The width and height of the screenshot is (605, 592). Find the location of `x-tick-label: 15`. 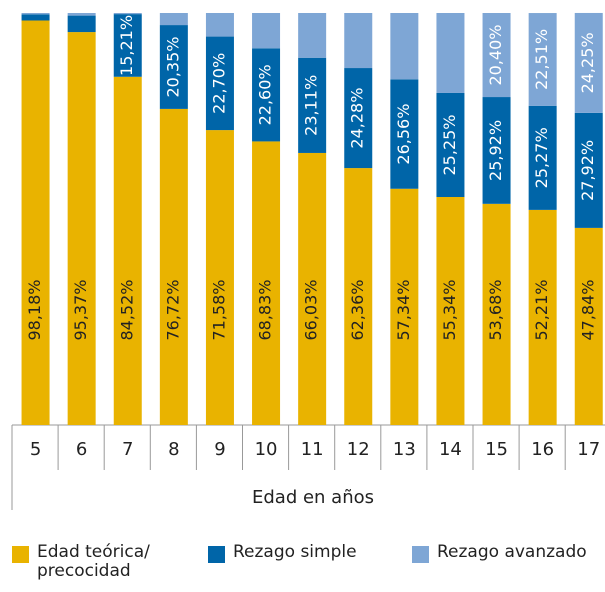

x-tick-label: 15 is located at coordinates (496, 449).